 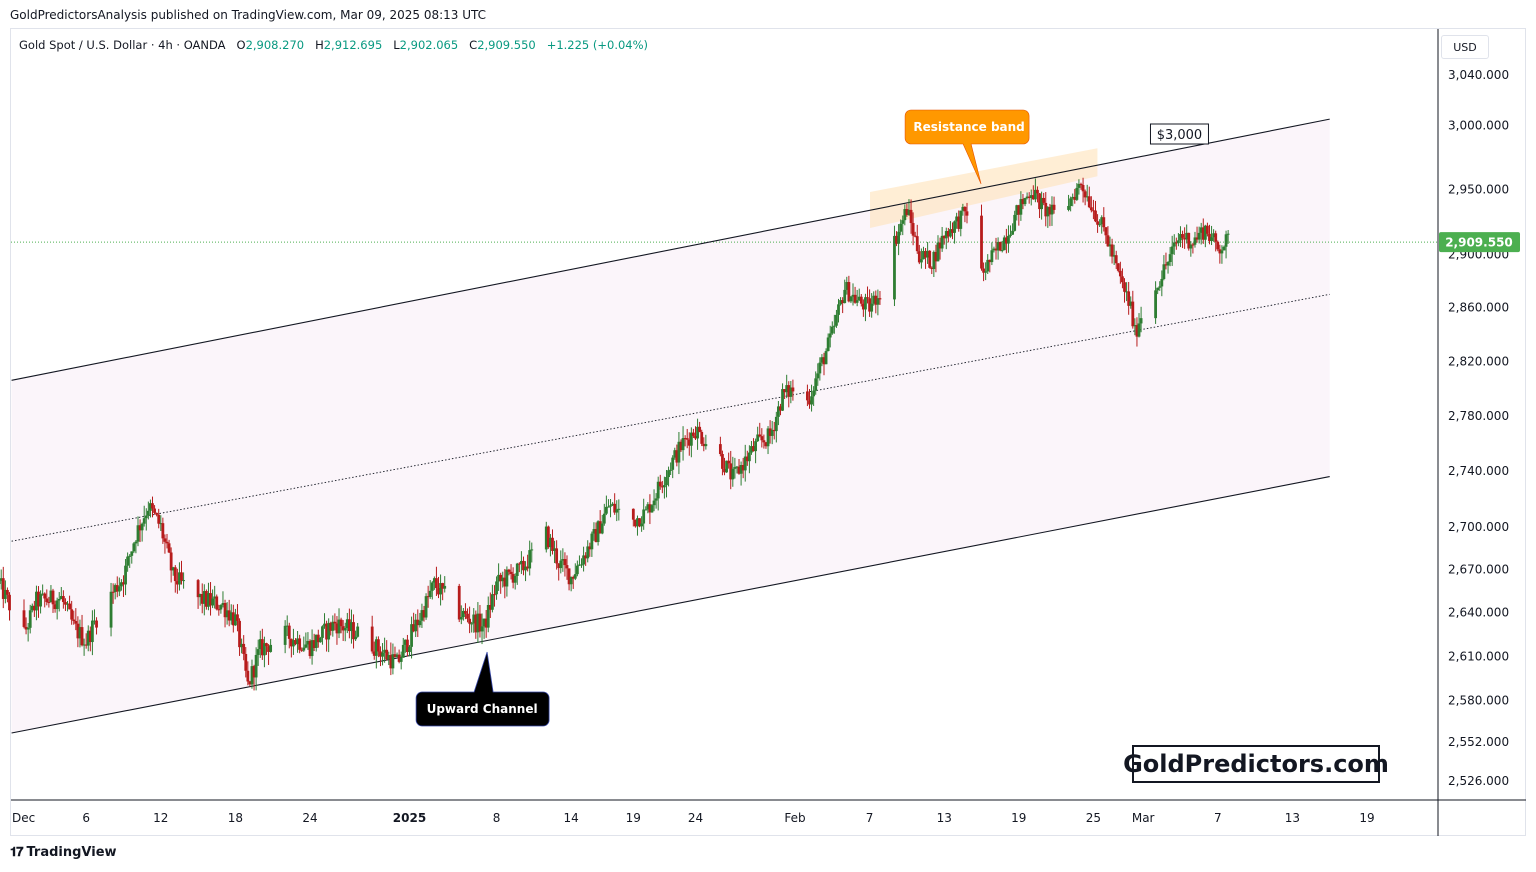 What do you see at coordinates (1179, 134) in the screenshot?
I see `price-3000-label: $3,000` at bounding box center [1179, 134].